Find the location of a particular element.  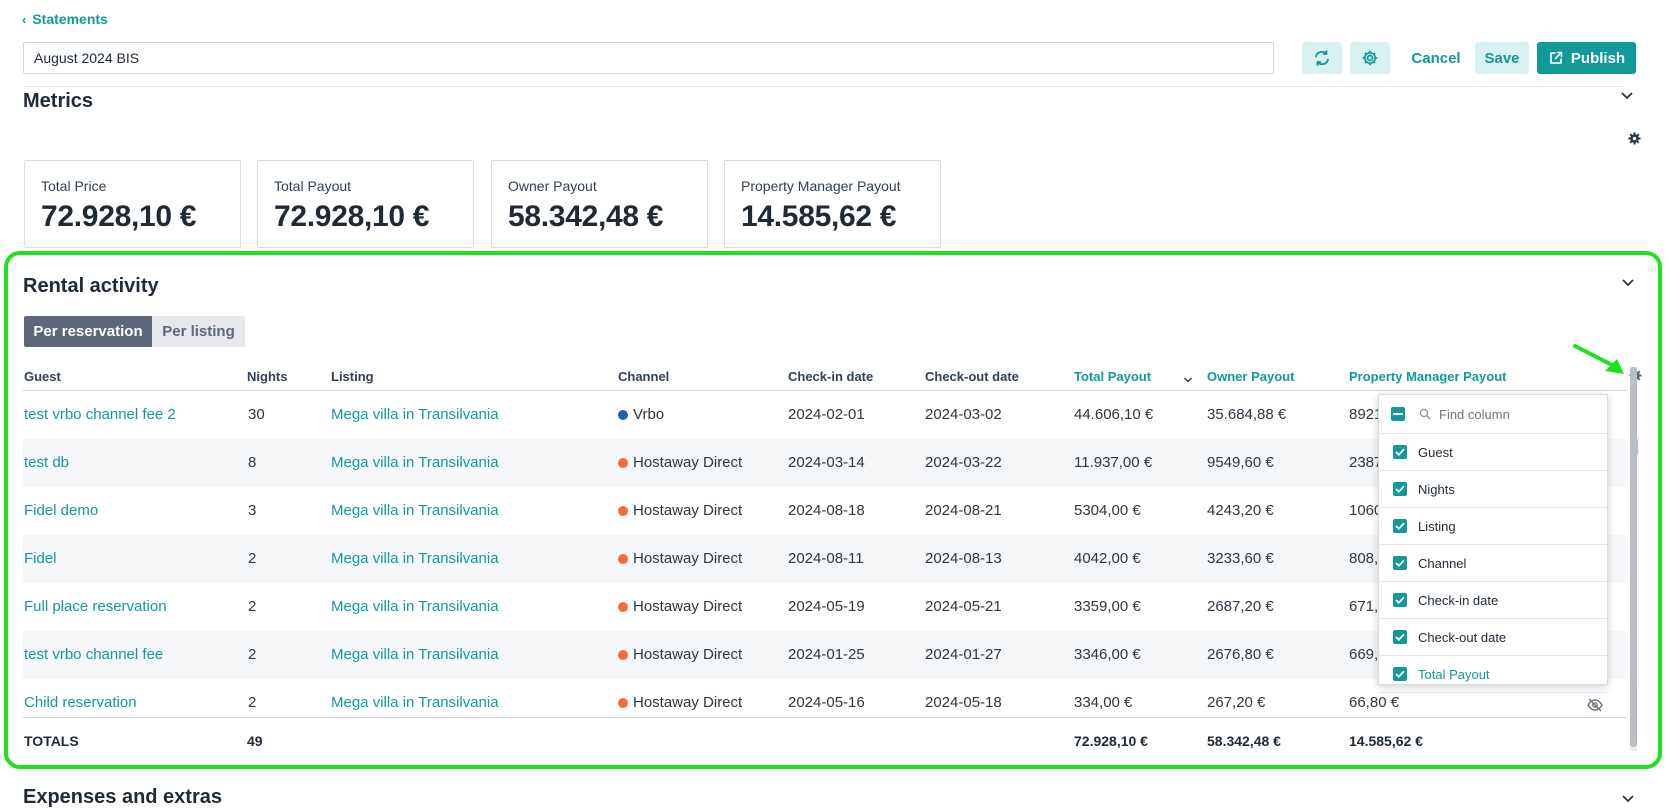

cell-total-payout: 3359,00 € is located at coordinates (1107, 606).